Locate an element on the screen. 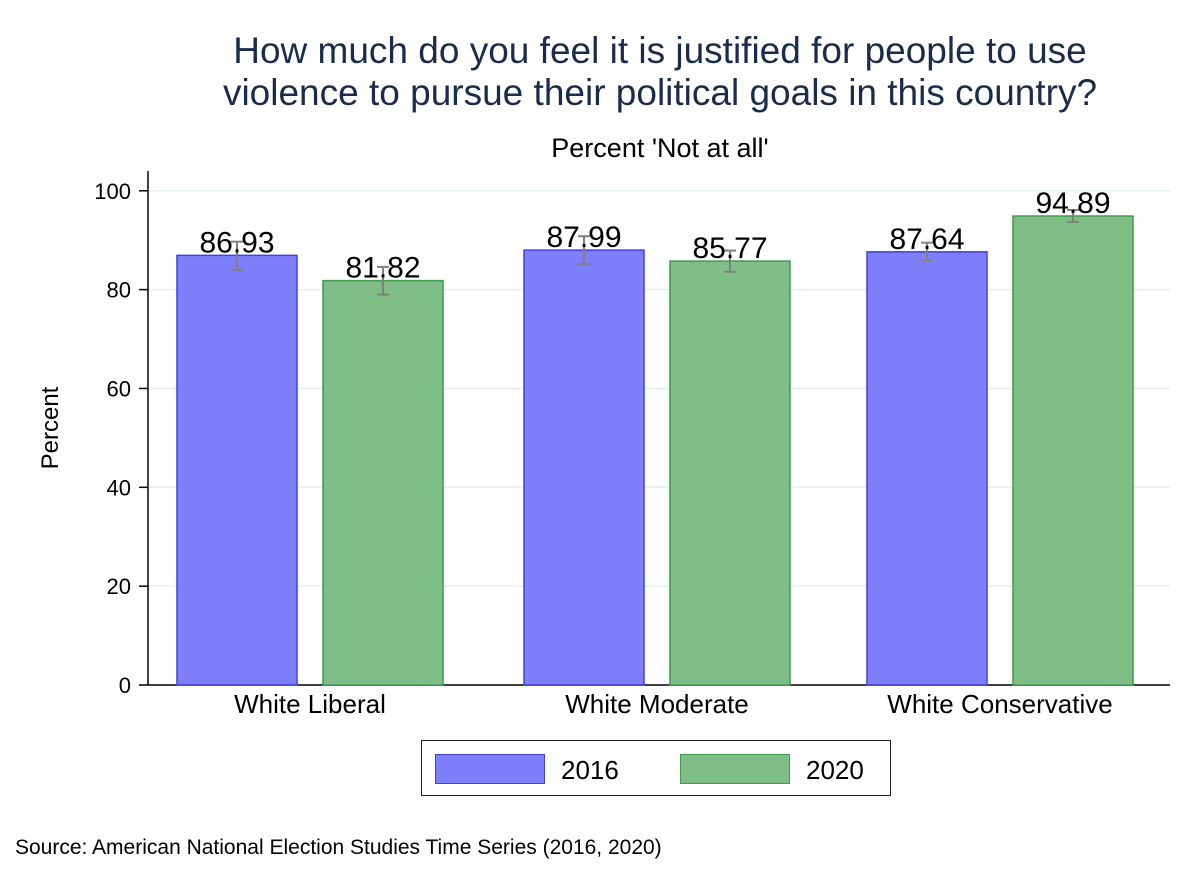 Image resolution: width=1200 pixels, height=873 pixels. category-label-2: White Conservative is located at coordinates (999, 704).